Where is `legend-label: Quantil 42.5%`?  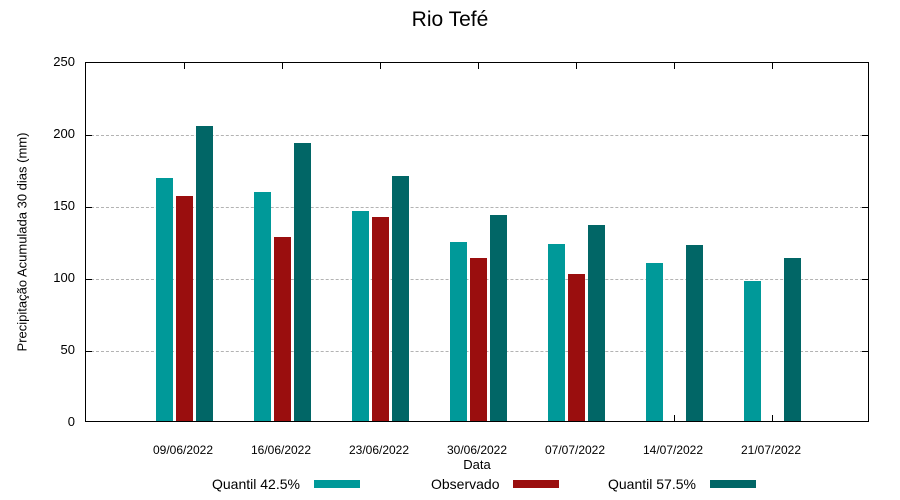 legend-label: Quantil 42.5% is located at coordinates (256, 484).